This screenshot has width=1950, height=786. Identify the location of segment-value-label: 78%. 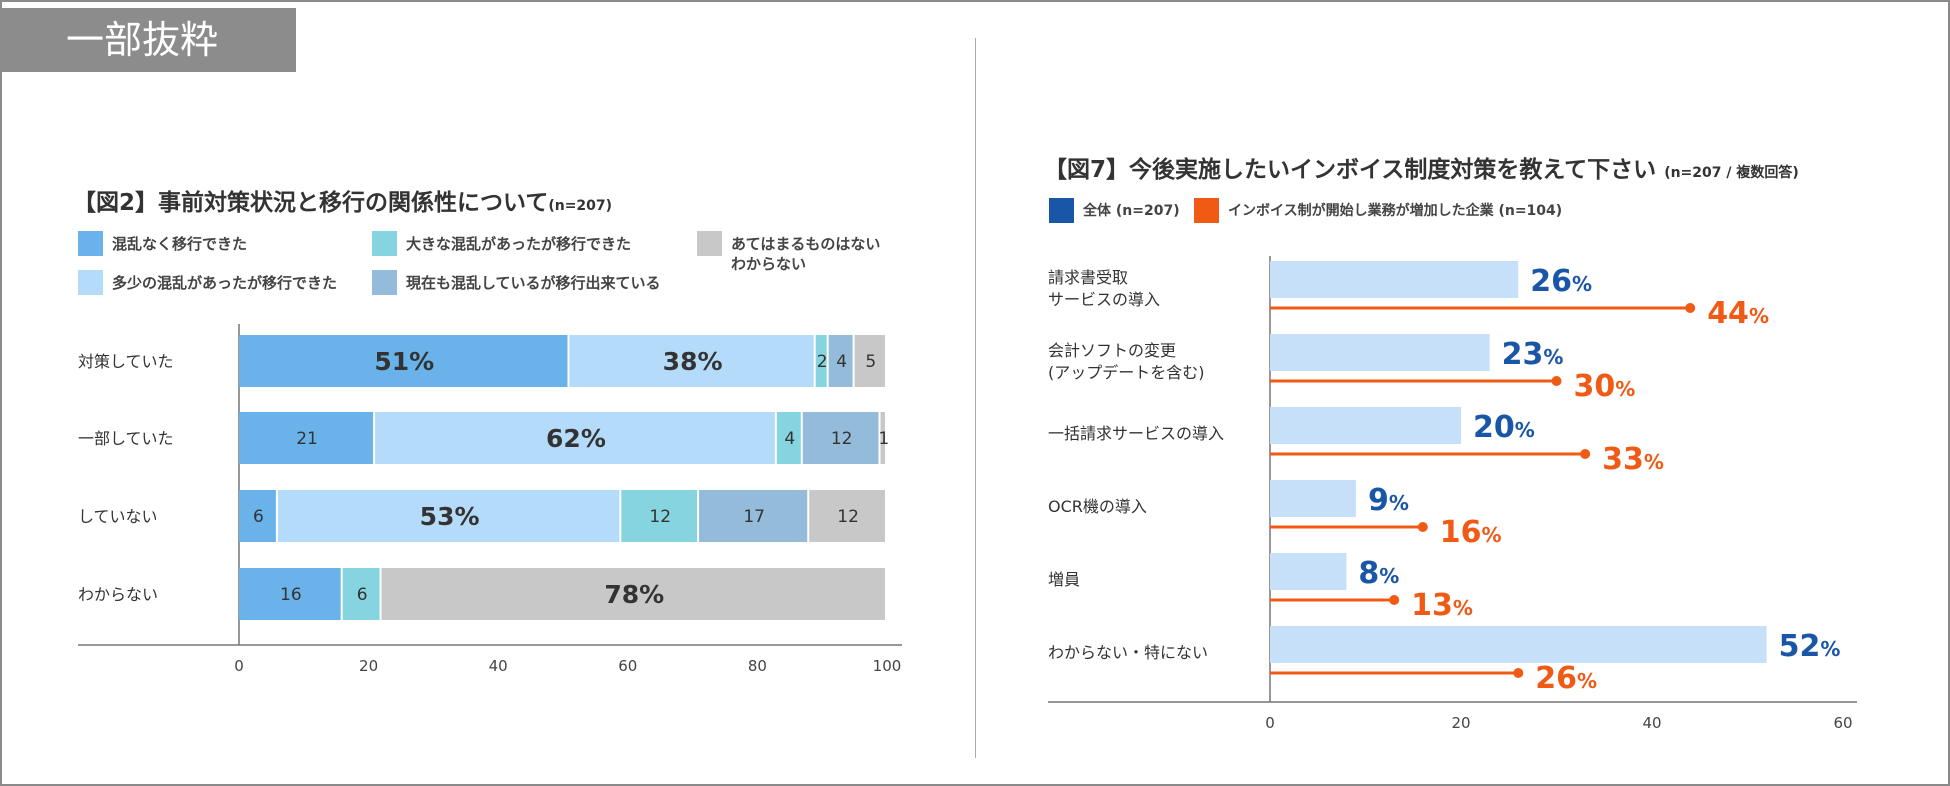
(634, 594).